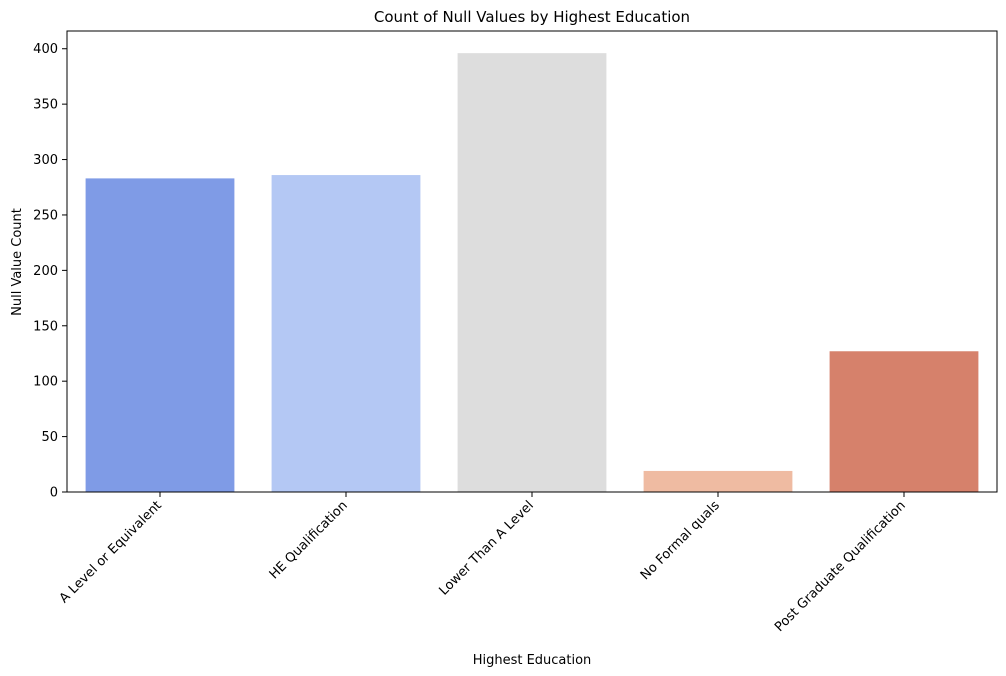 The width and height of the screenshot is (1006, 676). What do you see at coordinates (111, 552) in the screenshot?
I see `x-tick-label-0: A Level or Equivalent` at bounding box center [111, 552].